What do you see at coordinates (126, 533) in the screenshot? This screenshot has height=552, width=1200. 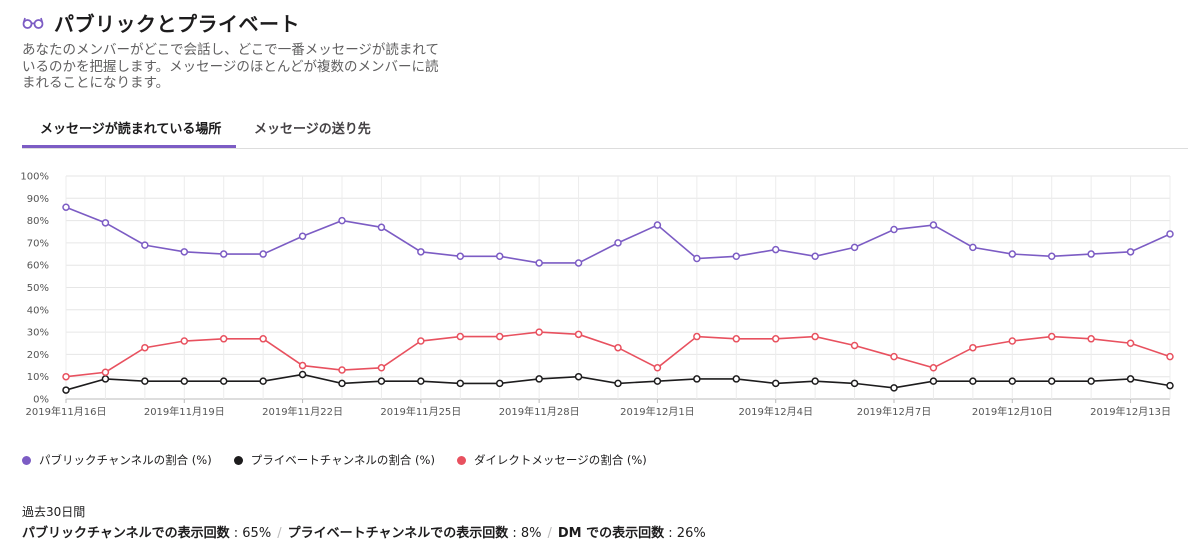 I see `summary-public-label: パブリックチャンネルでの表示回数` at bounding box center [126, 533].